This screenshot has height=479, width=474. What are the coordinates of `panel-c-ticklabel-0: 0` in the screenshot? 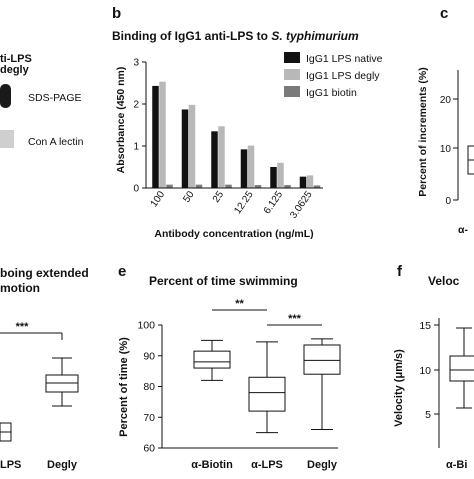 It's located at (448, 201).